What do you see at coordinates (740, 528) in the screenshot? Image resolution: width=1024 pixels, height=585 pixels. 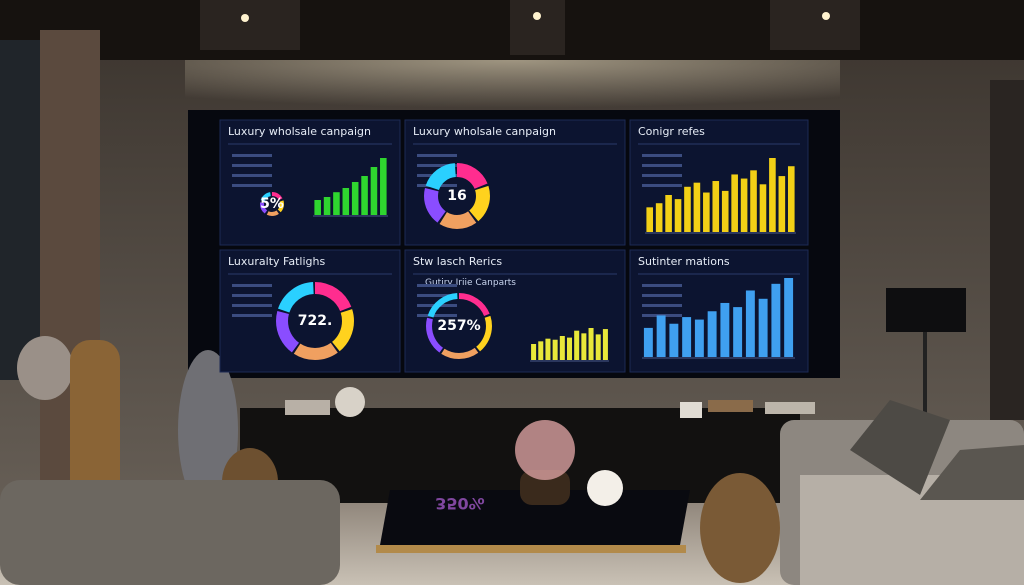 I see `lantern` at bounding box center [740, 528].